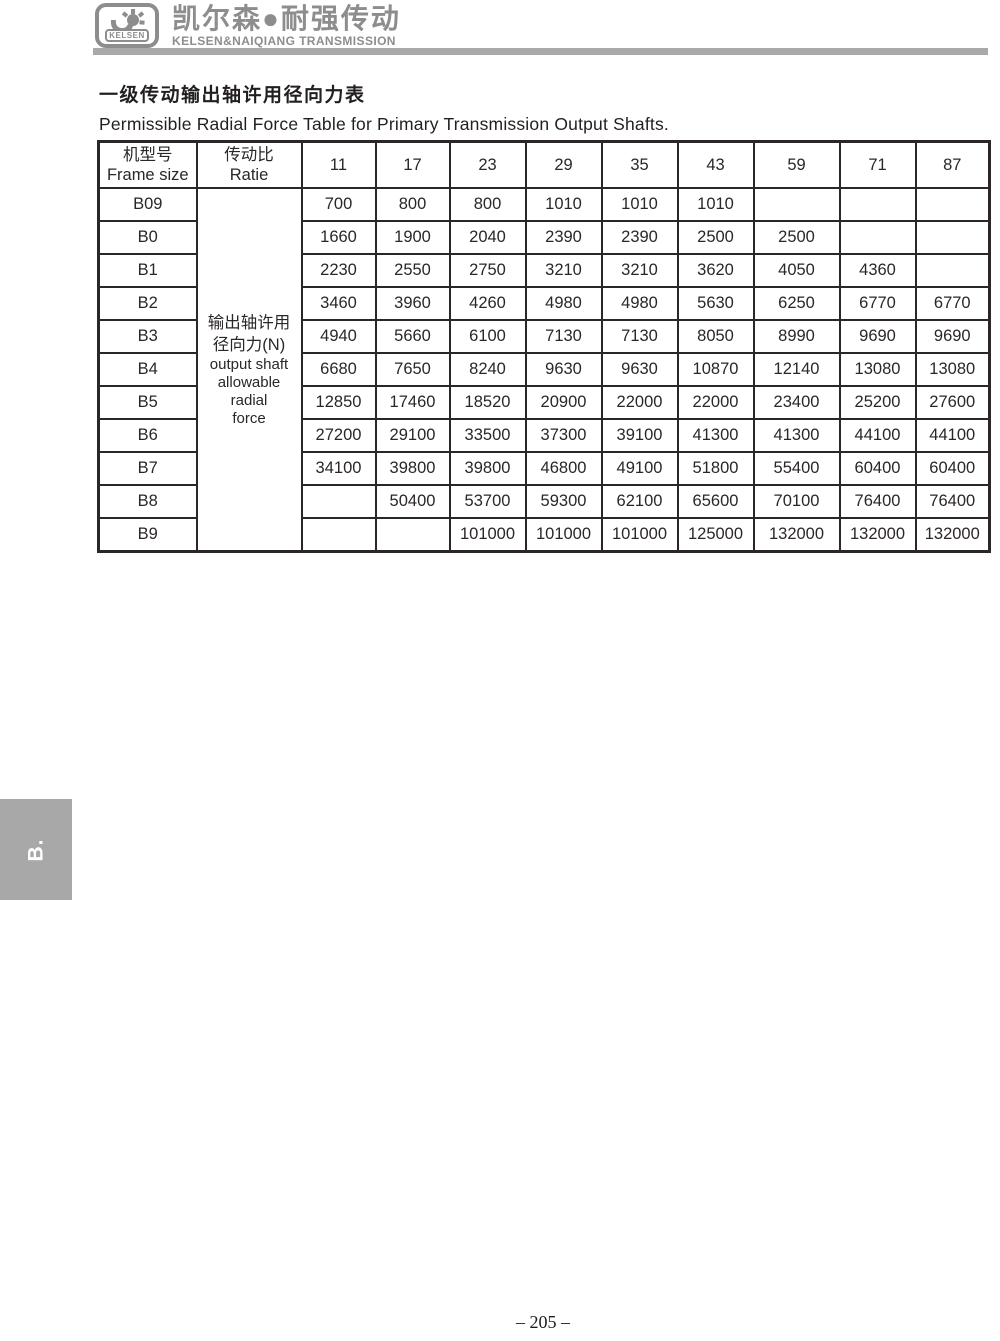 This screenshot has width=1000, height=1341. Describe the element at coordinates (563, 237) in the screenshot. I see `force-value-cell: 2390` at that location.